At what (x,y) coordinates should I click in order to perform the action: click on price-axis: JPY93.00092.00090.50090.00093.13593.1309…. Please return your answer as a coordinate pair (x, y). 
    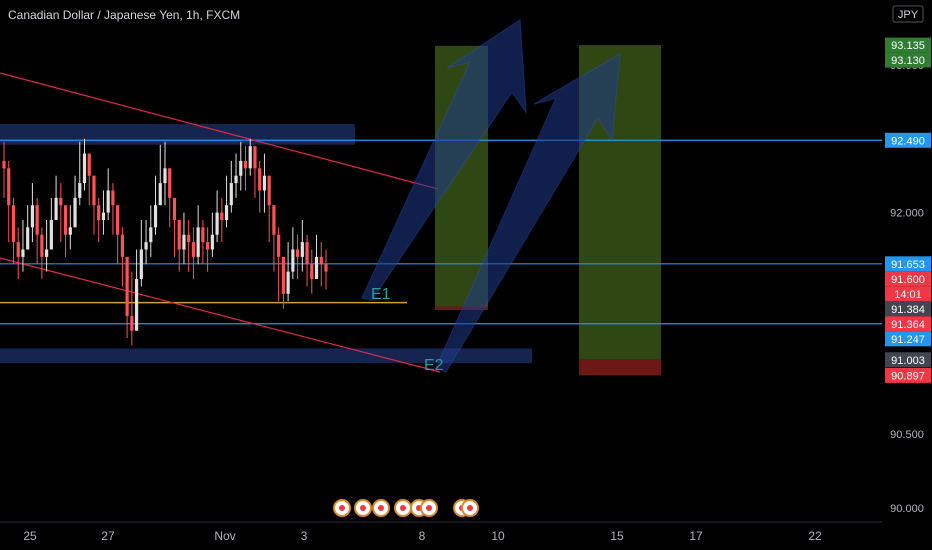
    Looking at the image, I should click on (907, 275).